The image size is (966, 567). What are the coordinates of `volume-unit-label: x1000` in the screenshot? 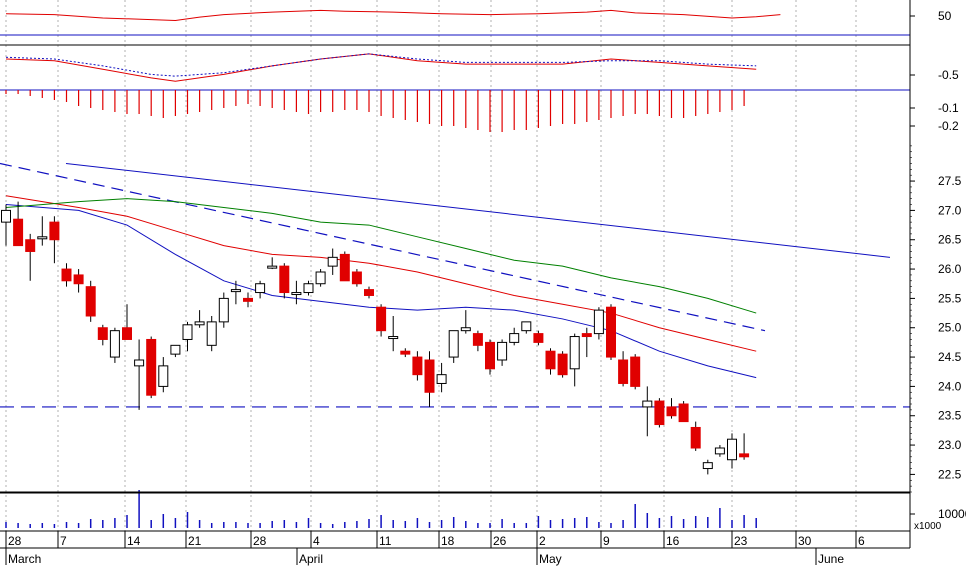 It's located at (928, 526).